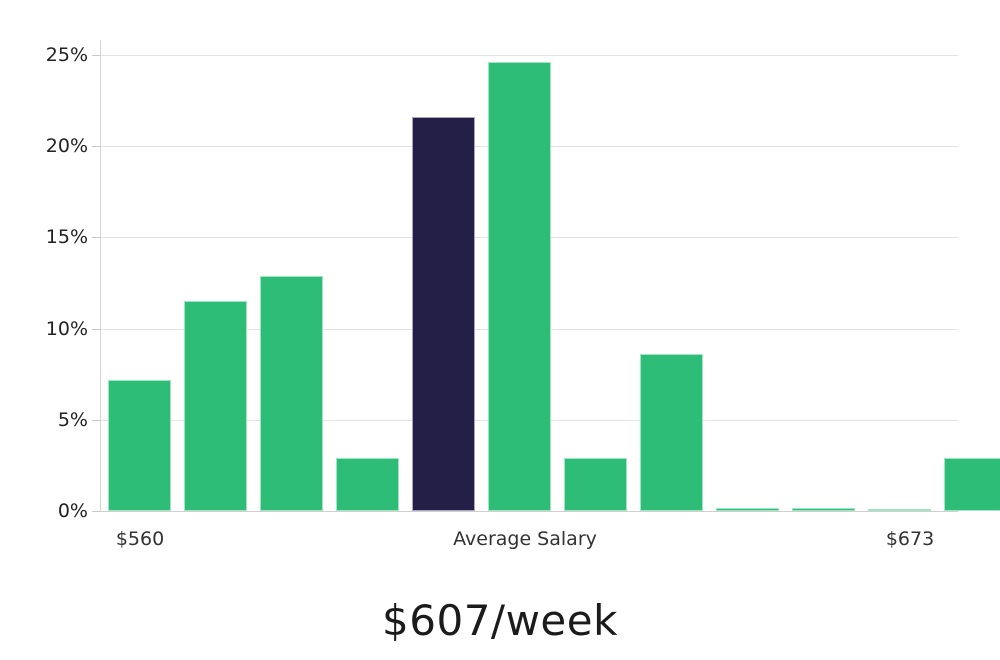 This screenshot has height=660, width=1000. I want to click on y-axis-tick-label: 0%, so click(72, 511).